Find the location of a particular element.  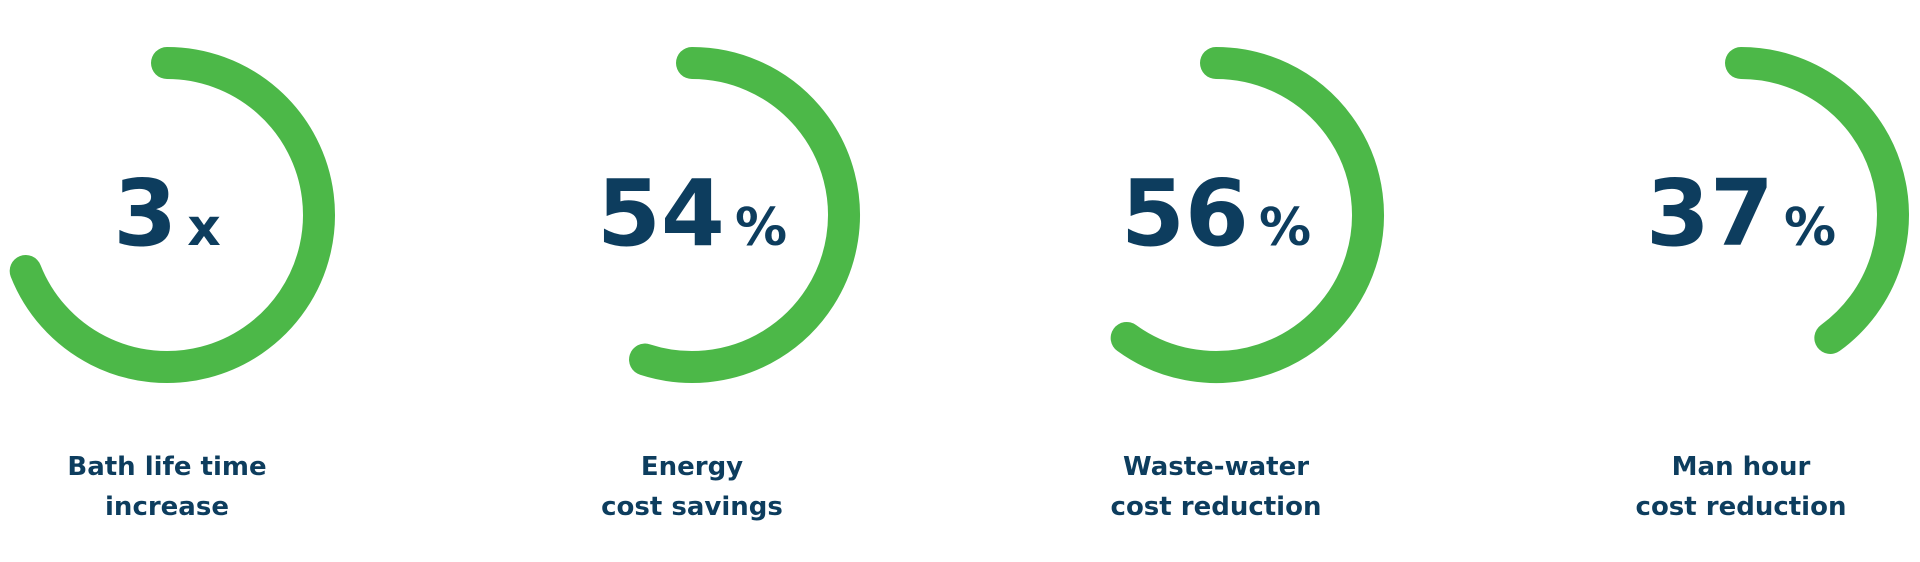

stat-label: Bath life time is located at coordinates (166, 467).